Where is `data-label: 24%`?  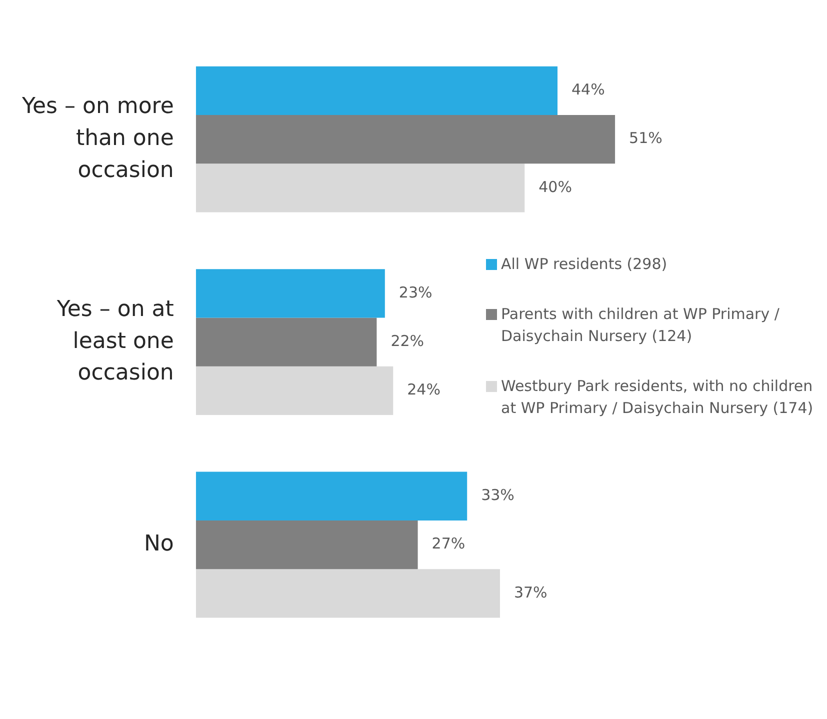 data-label: 24% is located at coordinates (423, 389).